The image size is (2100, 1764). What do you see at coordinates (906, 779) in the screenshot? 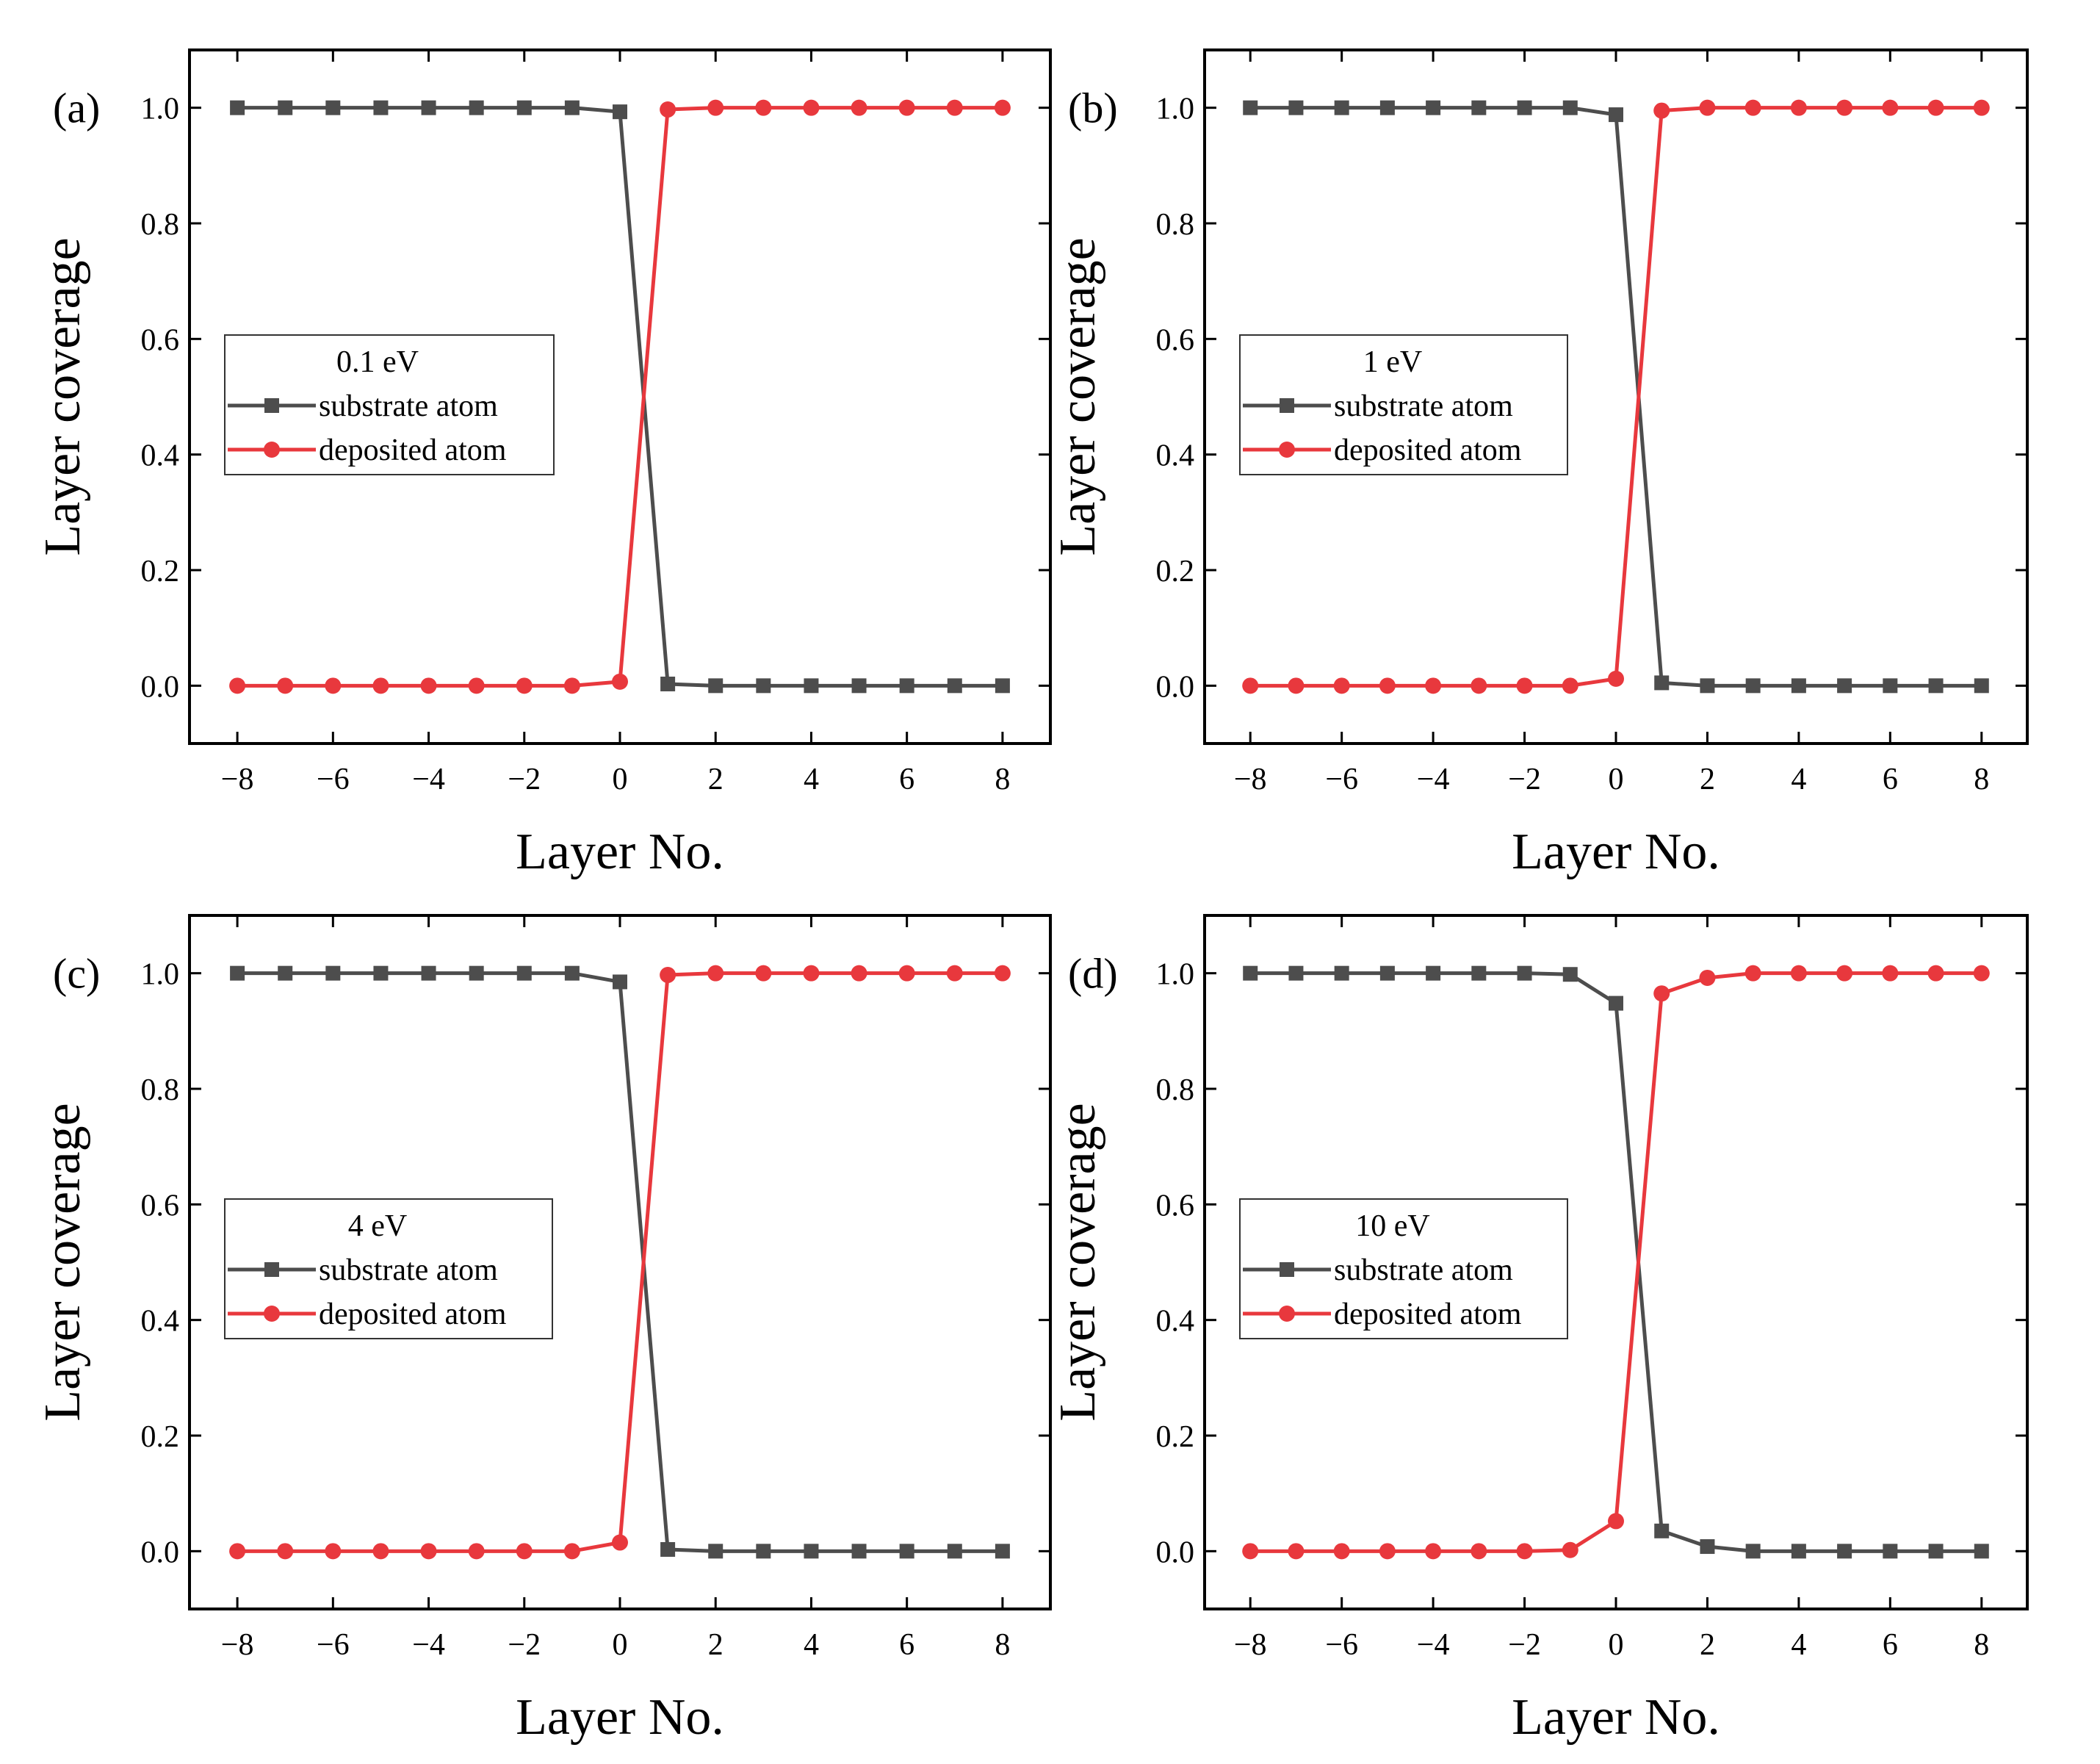
I see `x-tick-label: 6` at bounding box center [906, 779].